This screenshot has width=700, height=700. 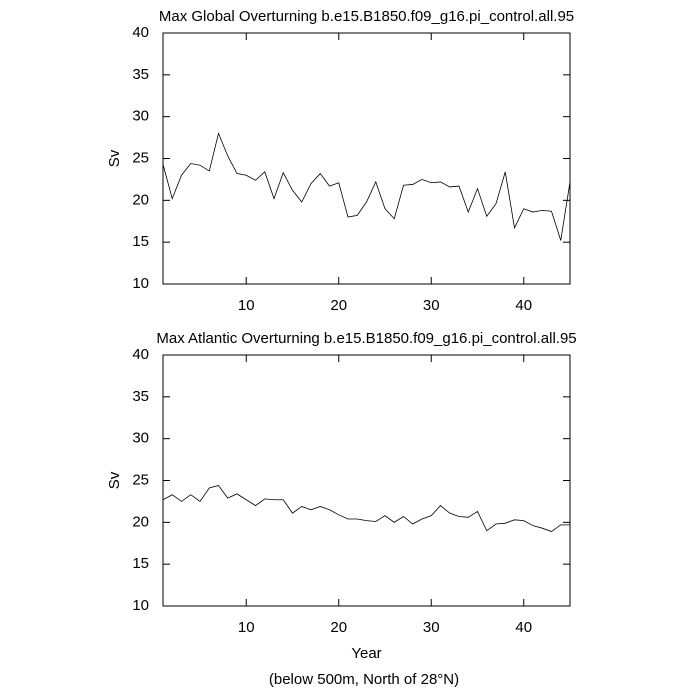 I want to click on footnote: (below 500m, North of 28°N), so click(x=364, y=679).